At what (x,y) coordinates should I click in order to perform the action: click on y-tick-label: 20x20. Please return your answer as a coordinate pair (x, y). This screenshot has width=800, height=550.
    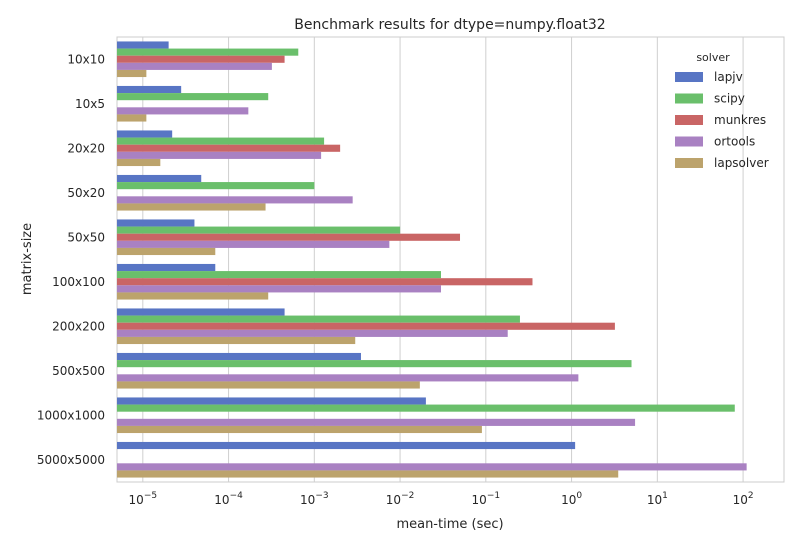
    Looking at the image, I should click on (86, 148).